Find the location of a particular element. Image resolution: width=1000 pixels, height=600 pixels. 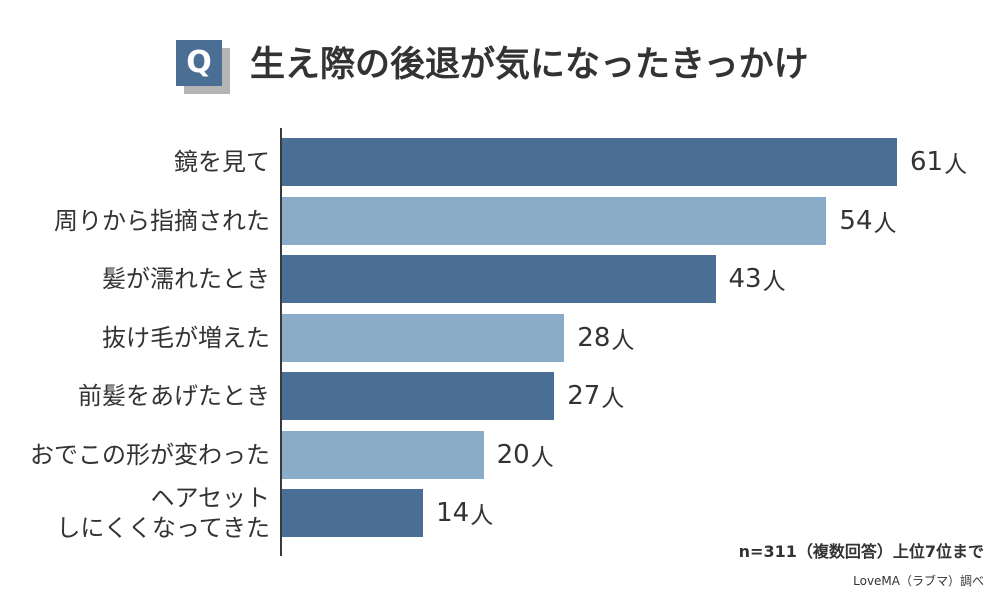

value-number: 27 is located at coordinates (584, 396).